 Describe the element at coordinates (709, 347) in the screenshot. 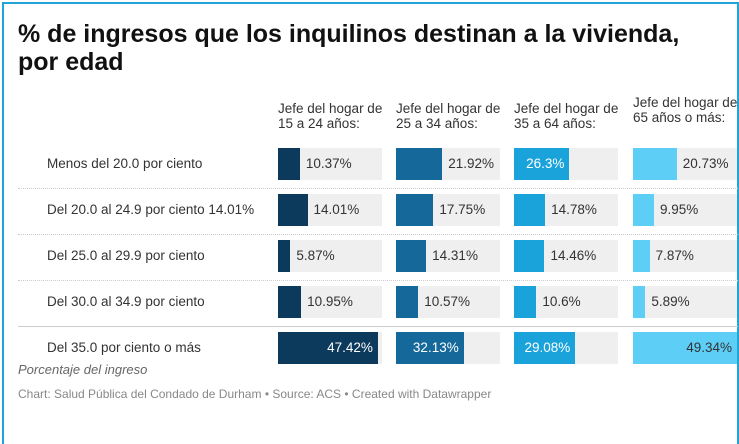

I see `value-label: 49.34%` at that location.